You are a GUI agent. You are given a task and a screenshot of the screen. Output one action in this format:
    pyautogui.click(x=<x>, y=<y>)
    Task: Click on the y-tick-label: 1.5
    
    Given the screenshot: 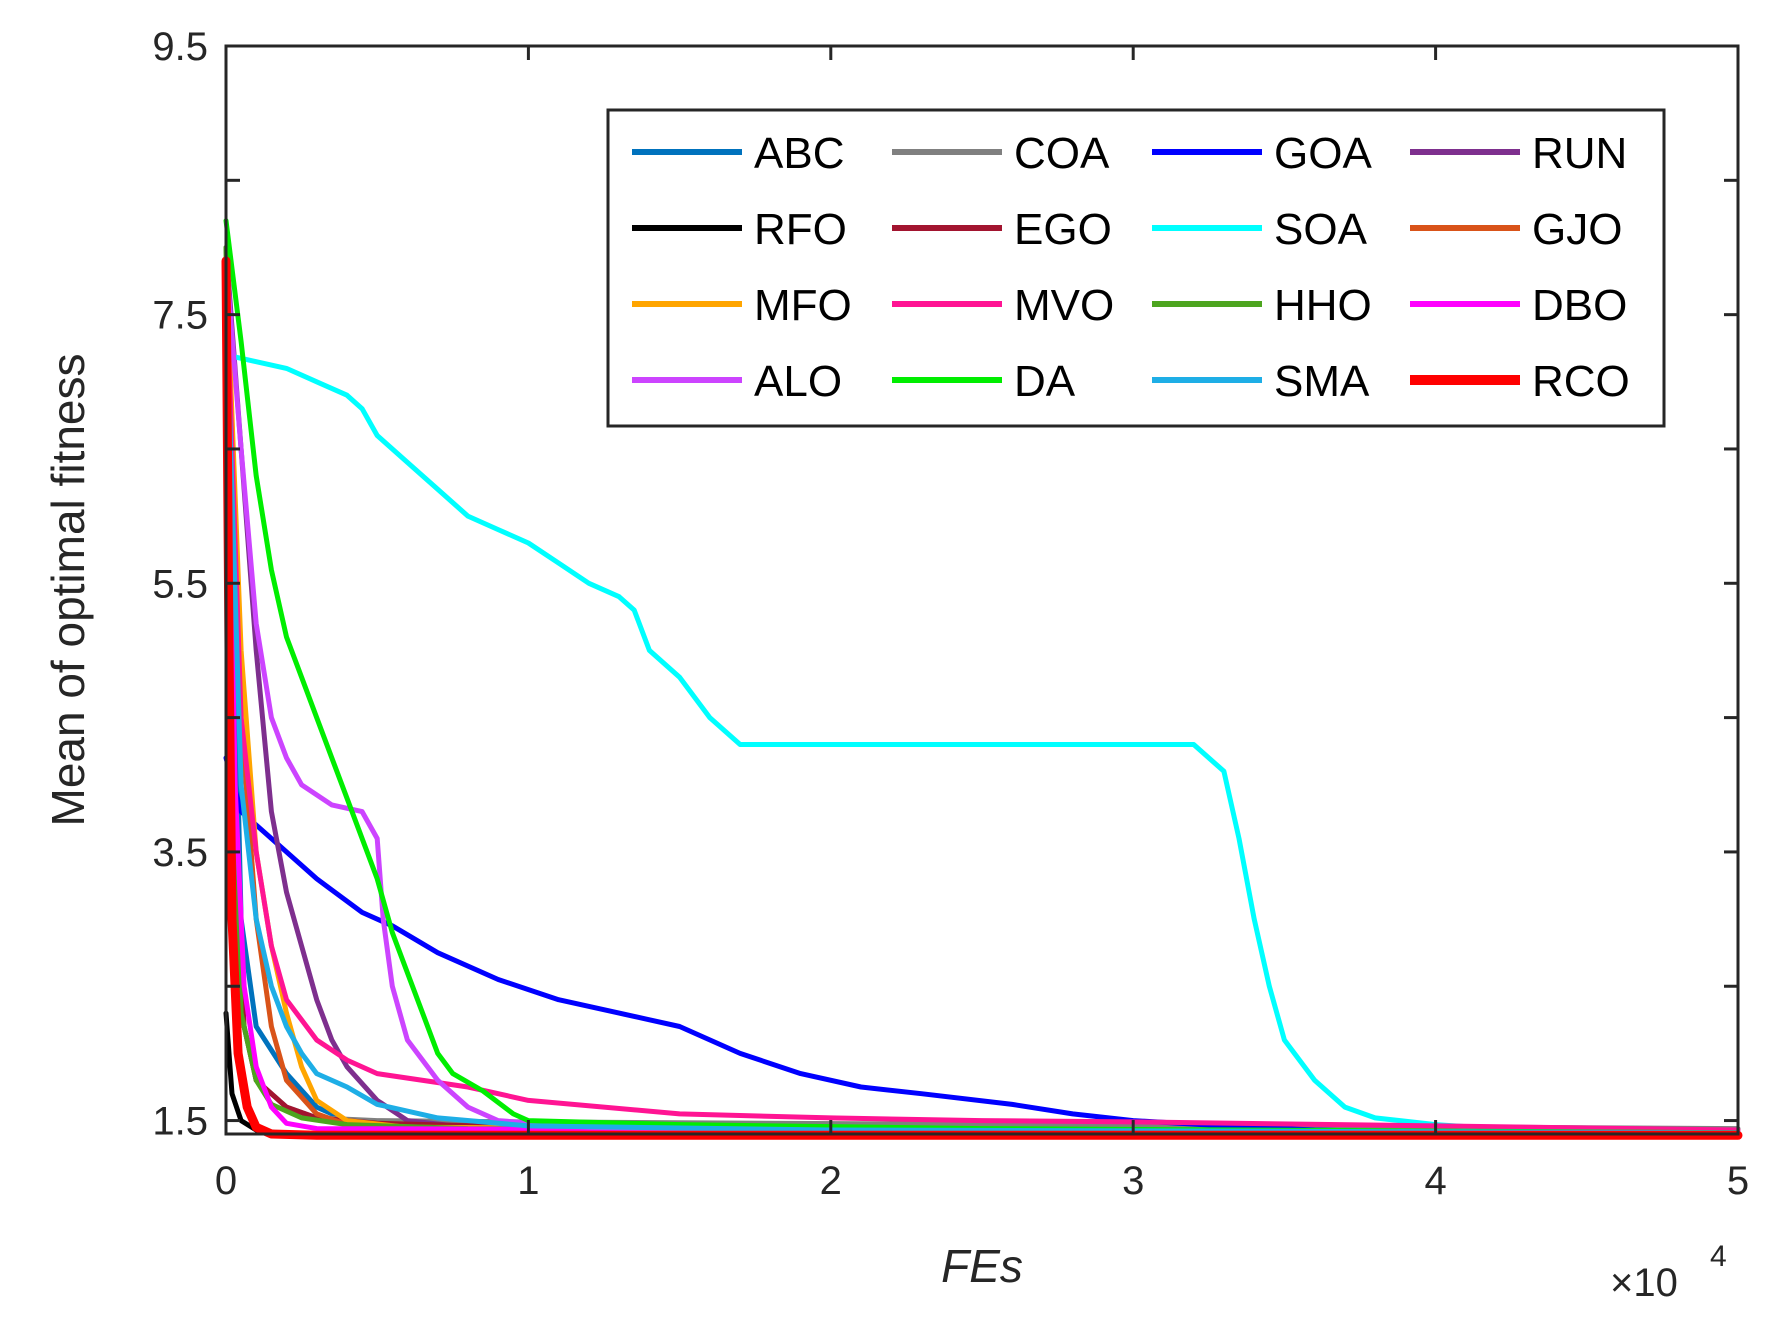 What is the action you would take?
    pyautogui.click(x=180, y=1122)
    